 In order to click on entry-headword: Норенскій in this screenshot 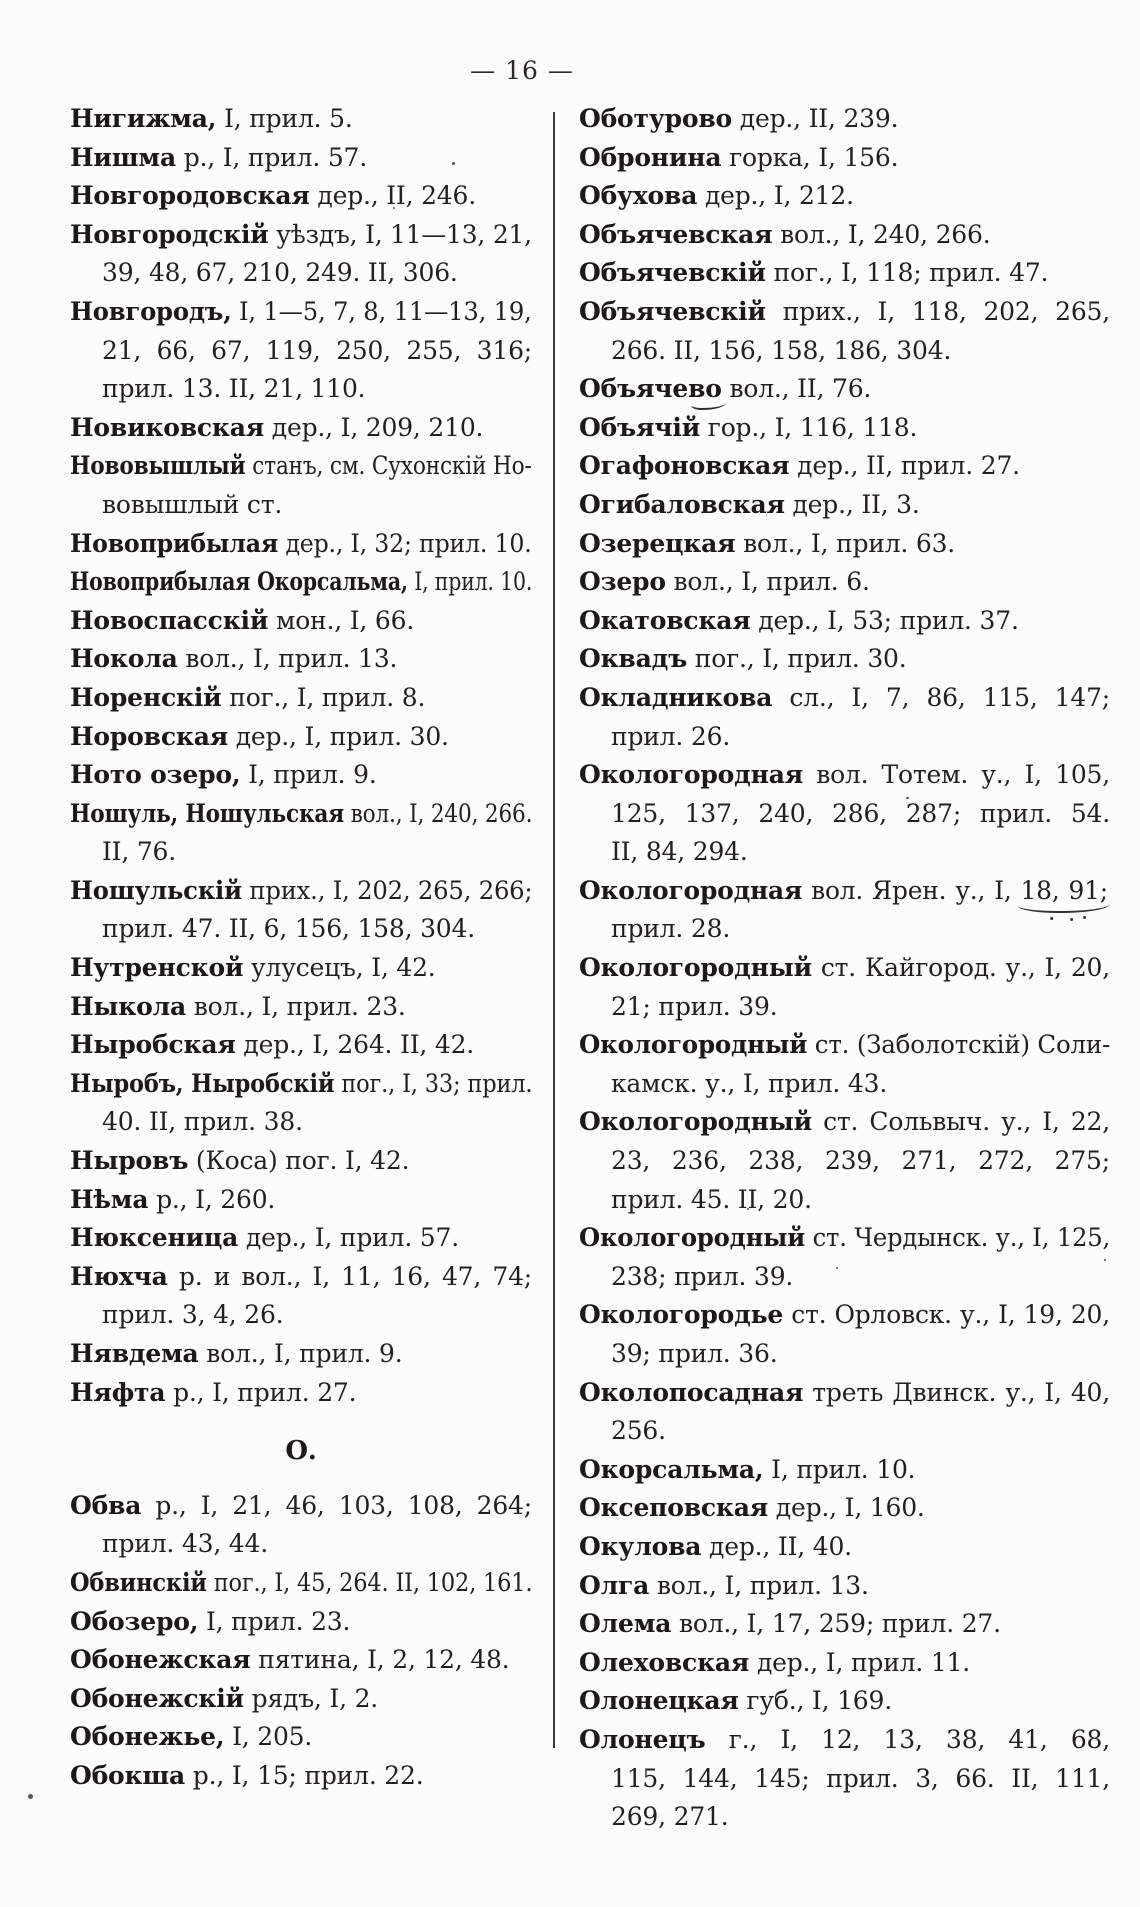, I will do `click(146, 697)`.